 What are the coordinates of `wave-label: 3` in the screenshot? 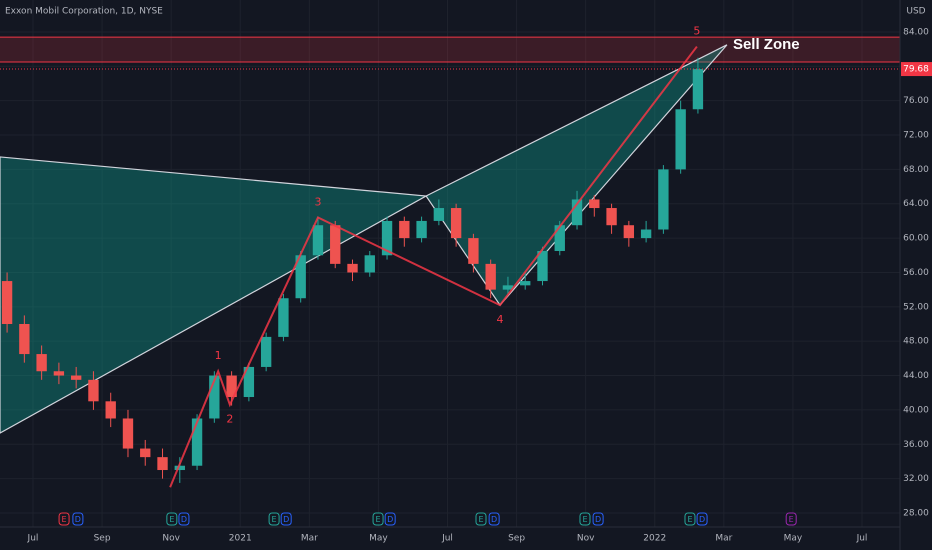 It's located at (317, 201).